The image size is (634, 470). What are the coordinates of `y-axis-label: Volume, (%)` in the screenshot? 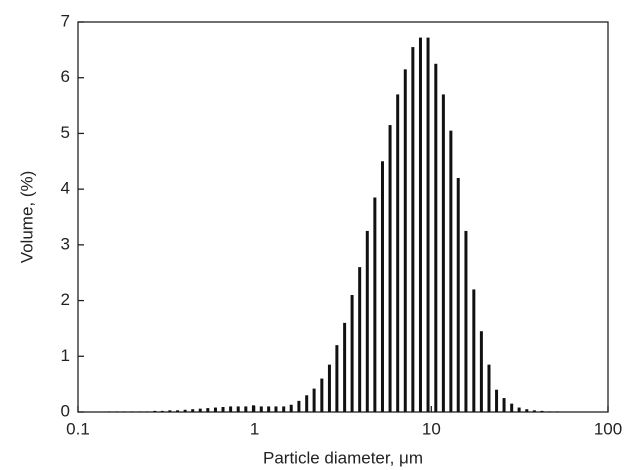 It's located at (26, 217).